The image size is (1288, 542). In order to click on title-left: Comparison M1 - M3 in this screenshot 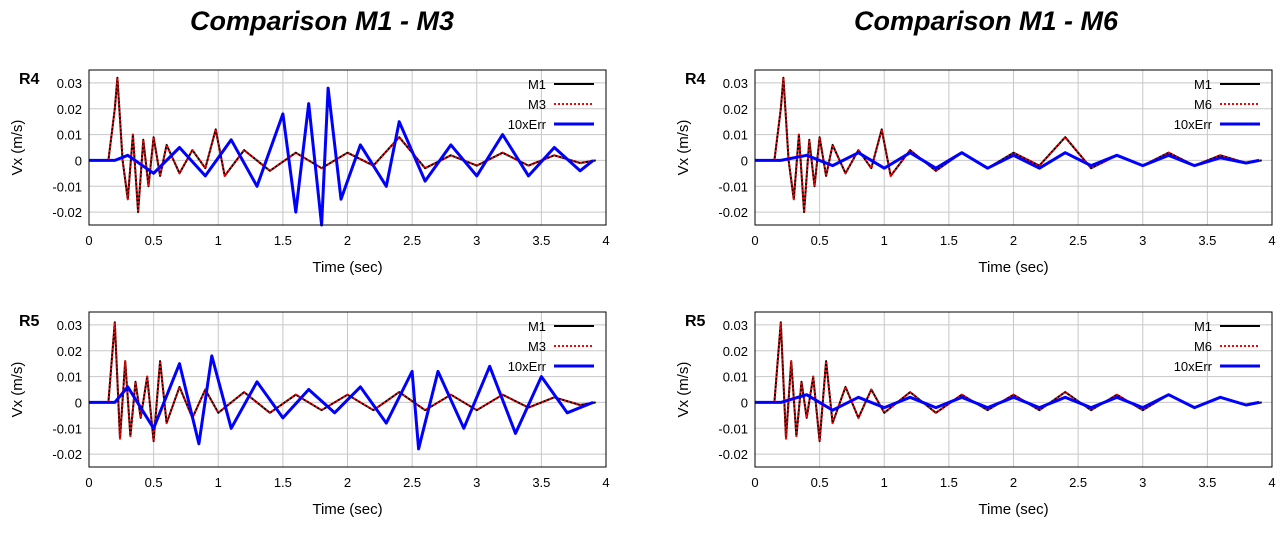, I will do `click(322, 21)`.